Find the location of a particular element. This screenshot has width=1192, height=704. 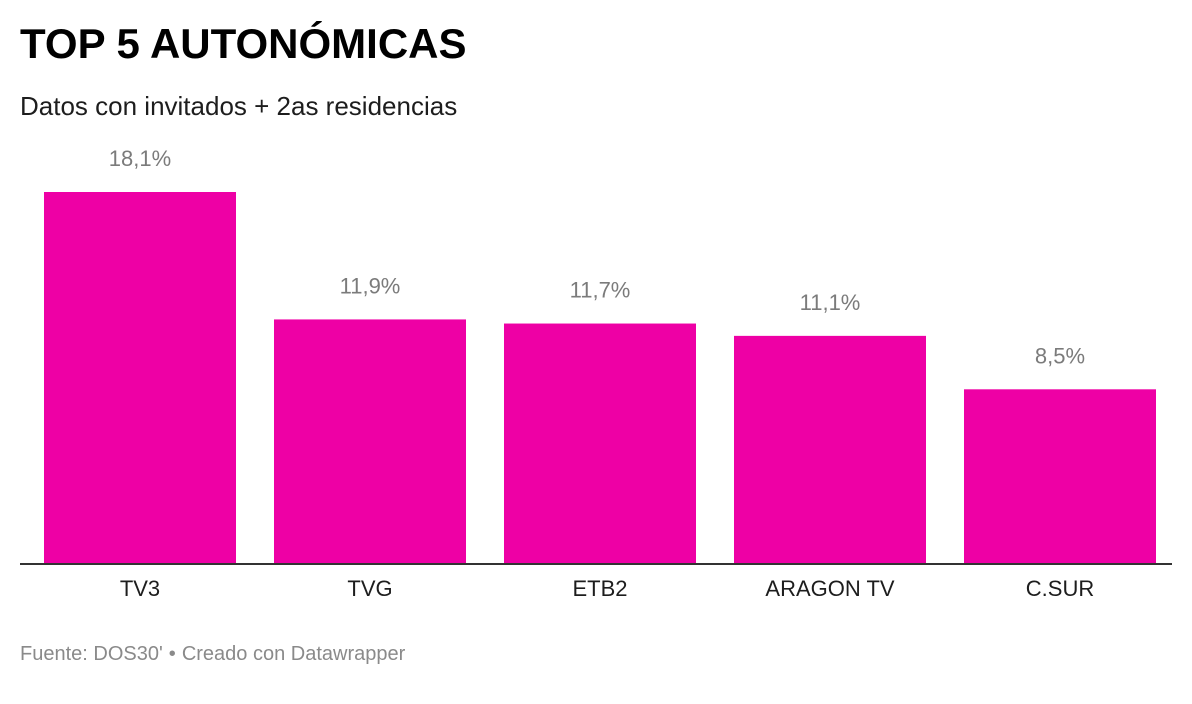

category-label: ETB2 is located at coordinates (599, 588).